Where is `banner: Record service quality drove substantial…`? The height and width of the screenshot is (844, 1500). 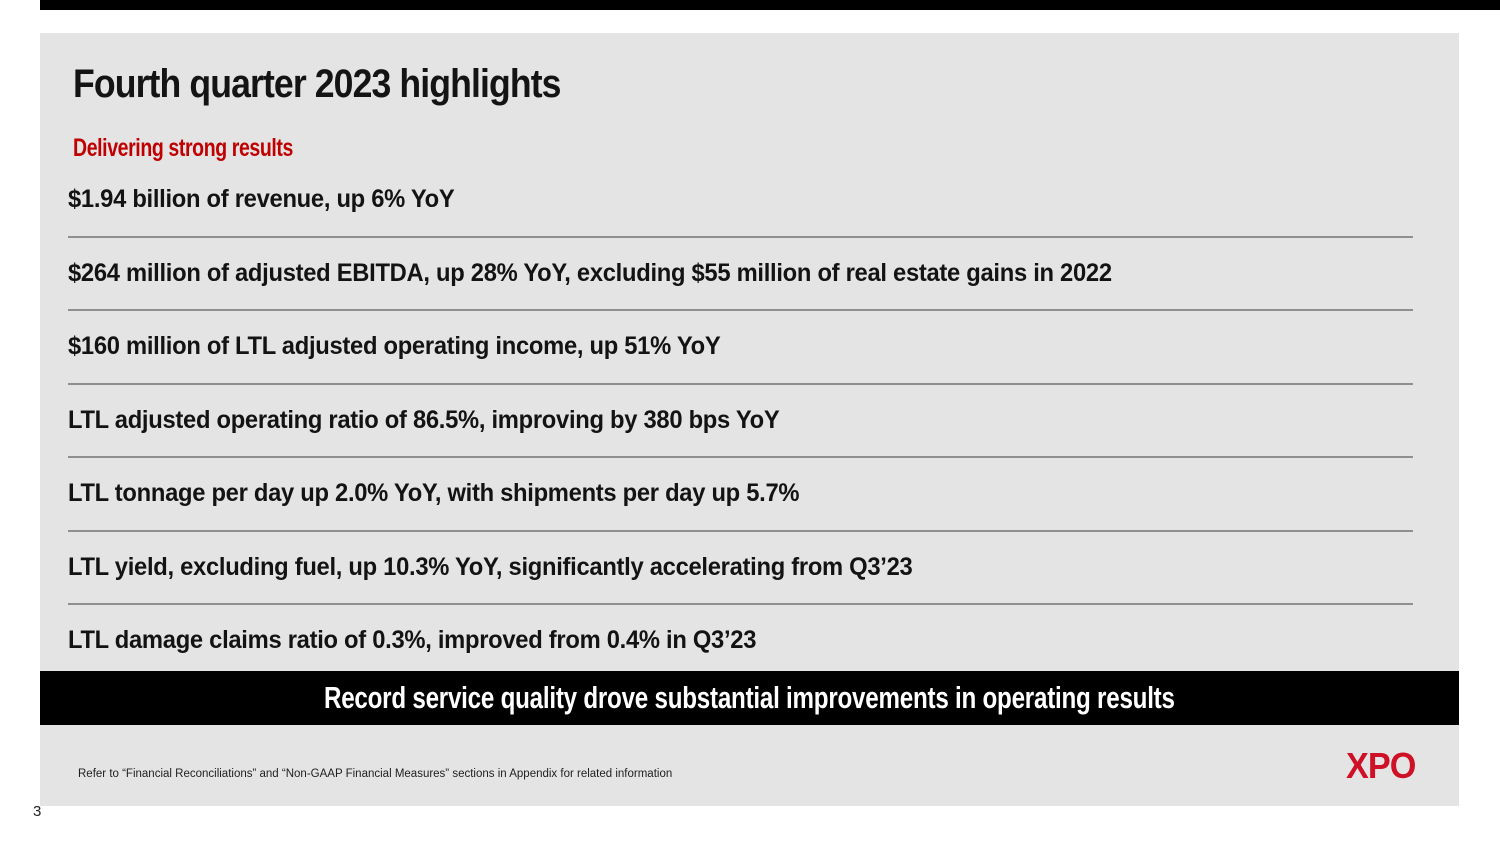
banner: Record service quality drove substantial… is located at coordinates (749, 698).